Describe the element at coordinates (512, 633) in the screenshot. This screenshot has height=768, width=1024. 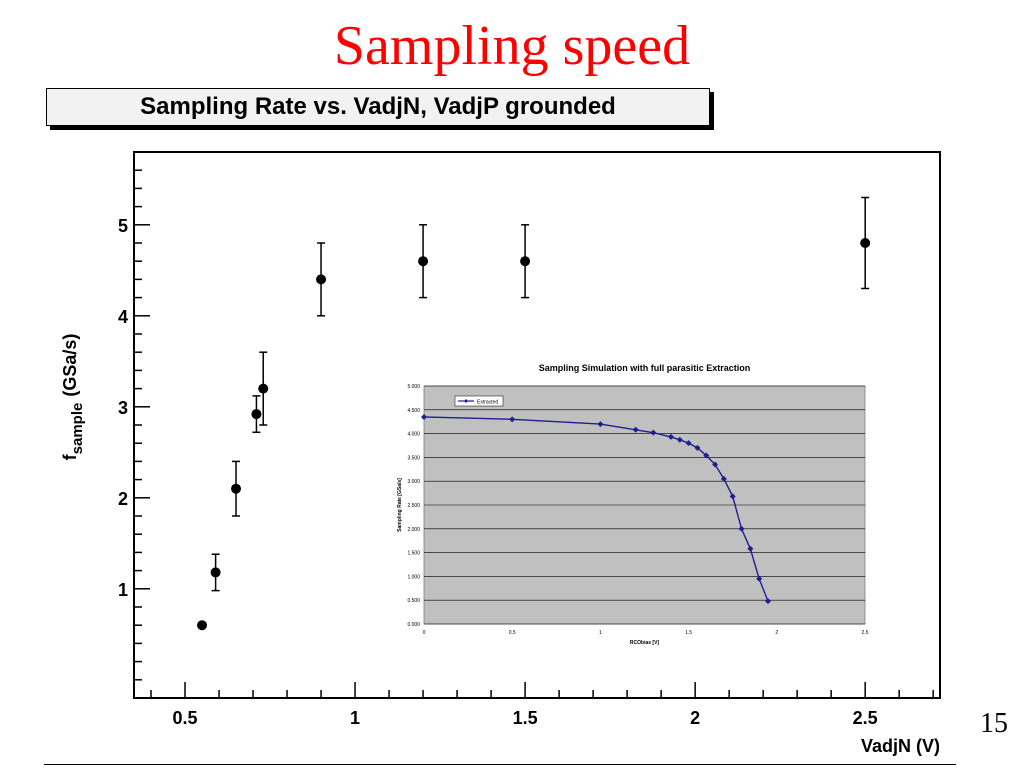
I see `inset-x-tick-label: 0.5` at that location.